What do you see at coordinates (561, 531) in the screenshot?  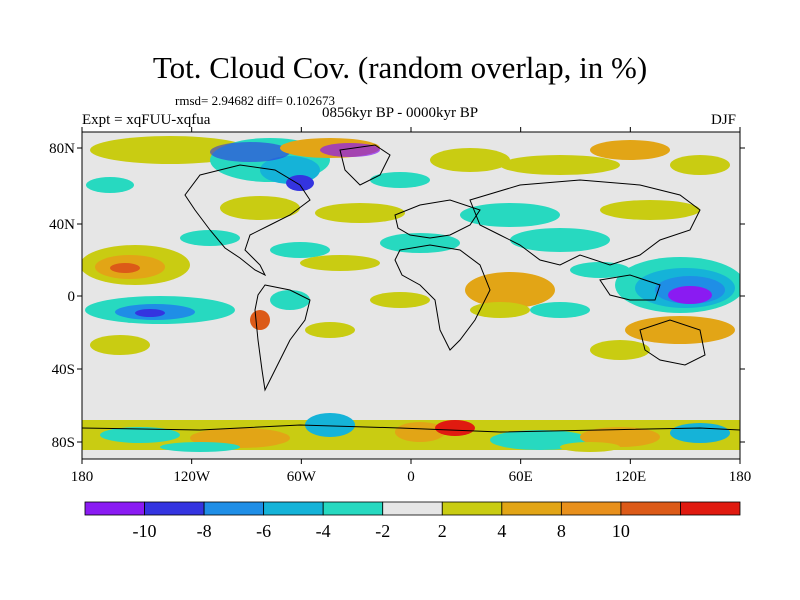 I see `colorbar-label: 8` at bounding box center [561, 531].